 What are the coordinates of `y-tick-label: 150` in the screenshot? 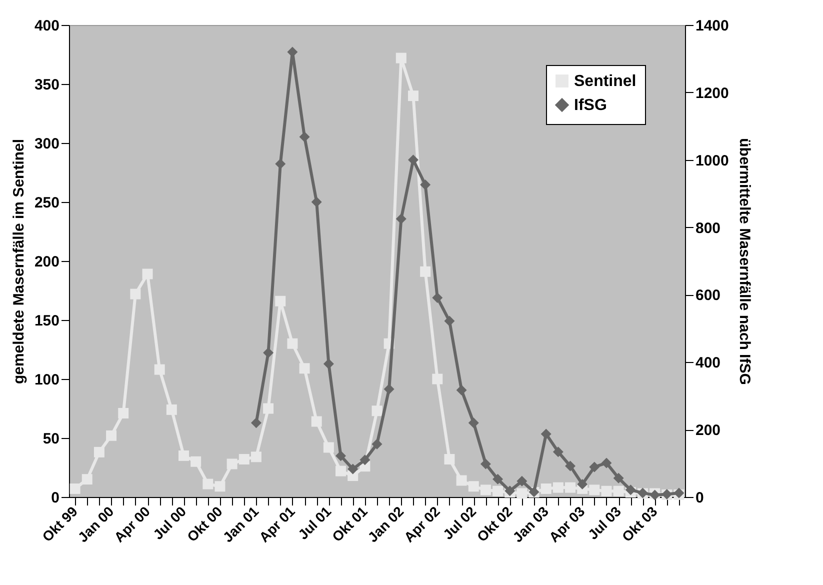 It's located at (47, 321).